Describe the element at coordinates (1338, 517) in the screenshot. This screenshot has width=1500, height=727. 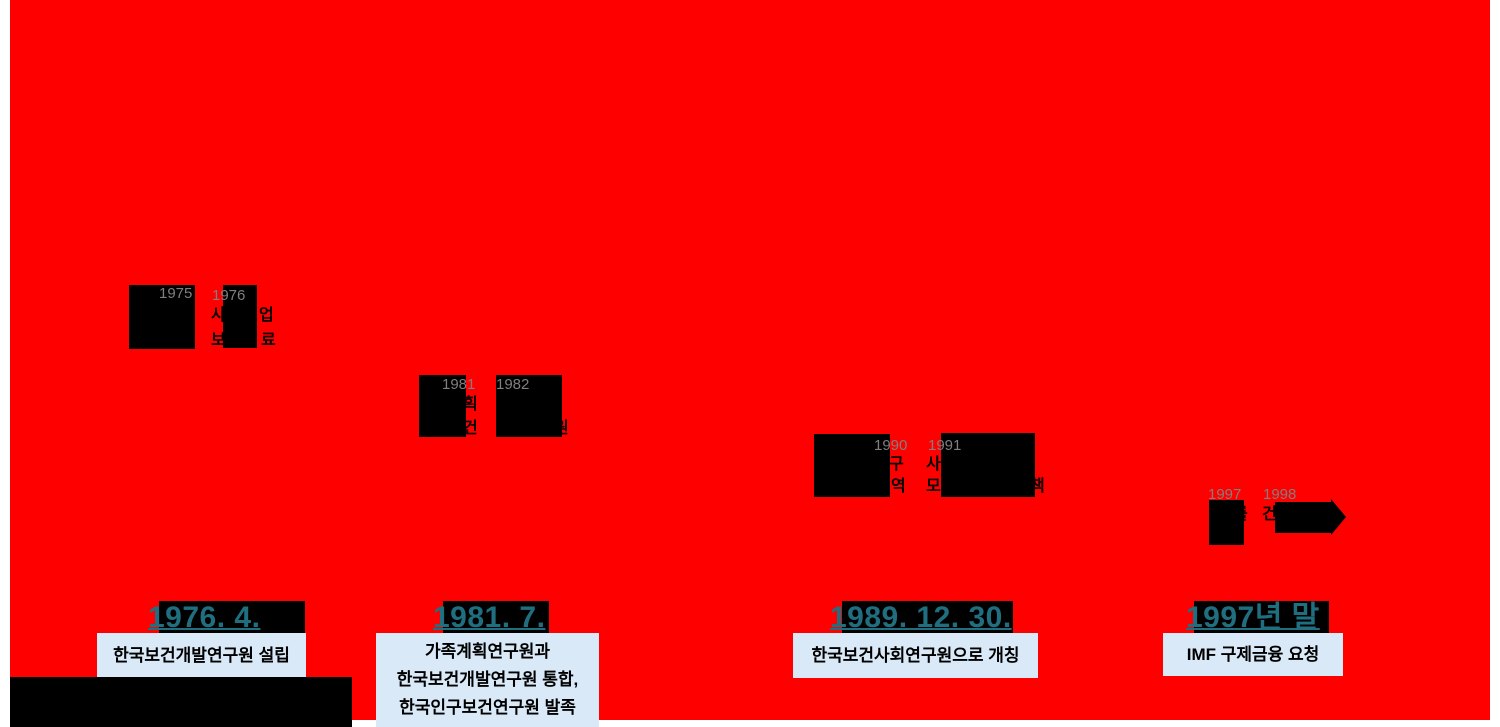
I see `arrow-right-icon` at that location.